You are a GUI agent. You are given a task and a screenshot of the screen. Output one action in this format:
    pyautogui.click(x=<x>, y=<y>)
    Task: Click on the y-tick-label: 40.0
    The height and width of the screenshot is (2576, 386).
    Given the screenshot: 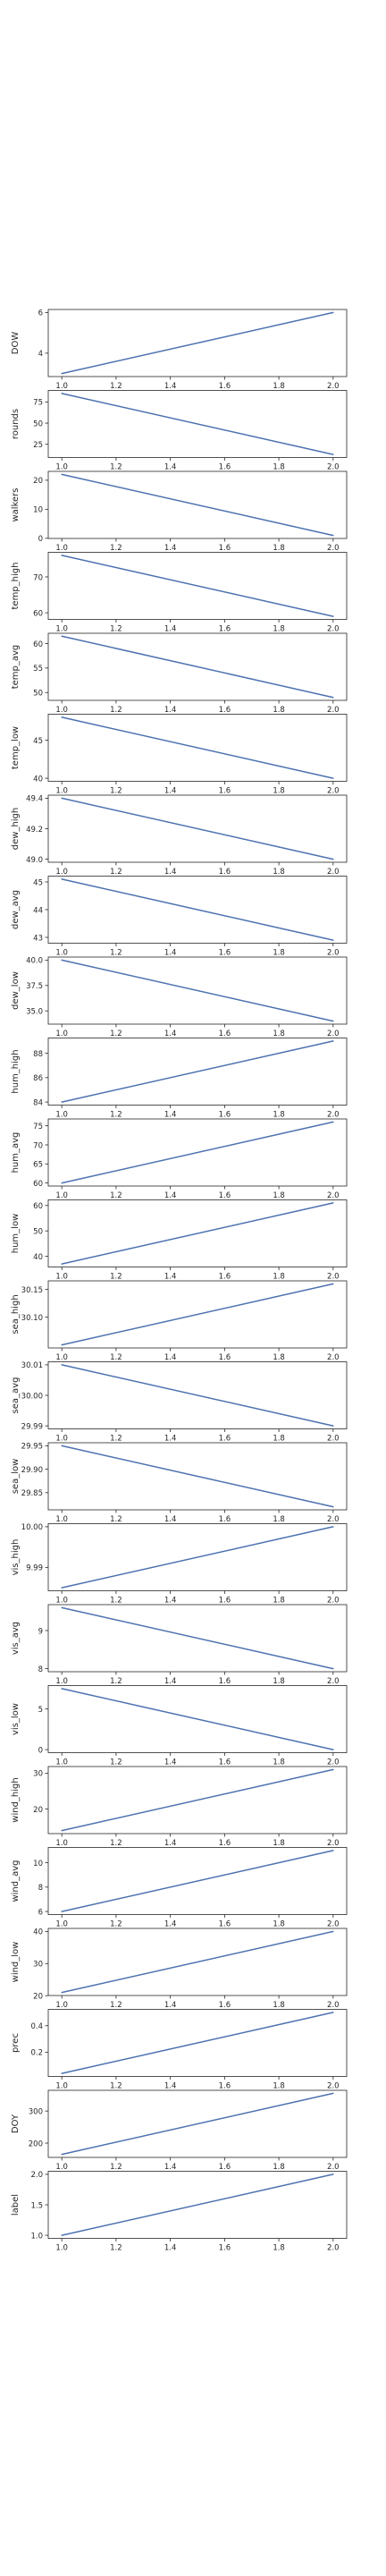 What is the action you would take?
    pyautogui.click(x=34, y=961)
    